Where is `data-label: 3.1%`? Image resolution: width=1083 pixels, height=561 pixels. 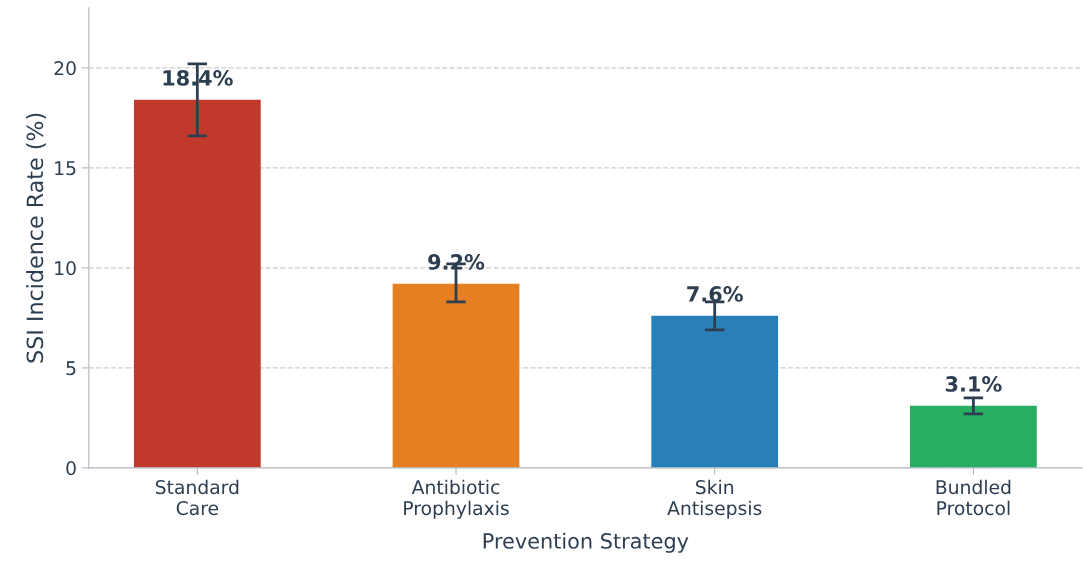
data-label: 3.1% is located at coordinates (973, 384).